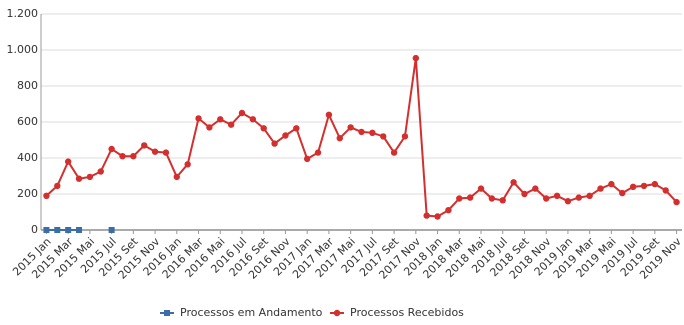 Image resolution: width=684 pixels, height=325 pixels. What do you see at coordinates (23, 49) in the screenshot?
I see `y-tick-label: 1.000` at bounding box center [23, 49].